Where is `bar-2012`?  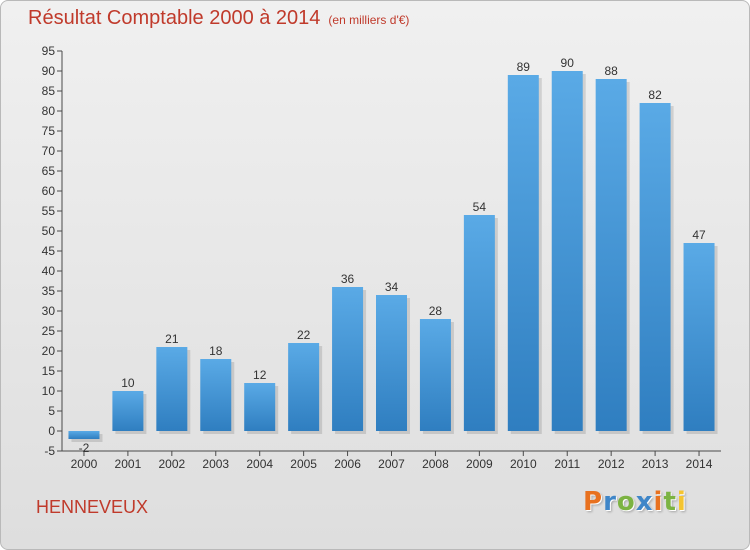 bar-2012 is located at coordinates (611, 255).